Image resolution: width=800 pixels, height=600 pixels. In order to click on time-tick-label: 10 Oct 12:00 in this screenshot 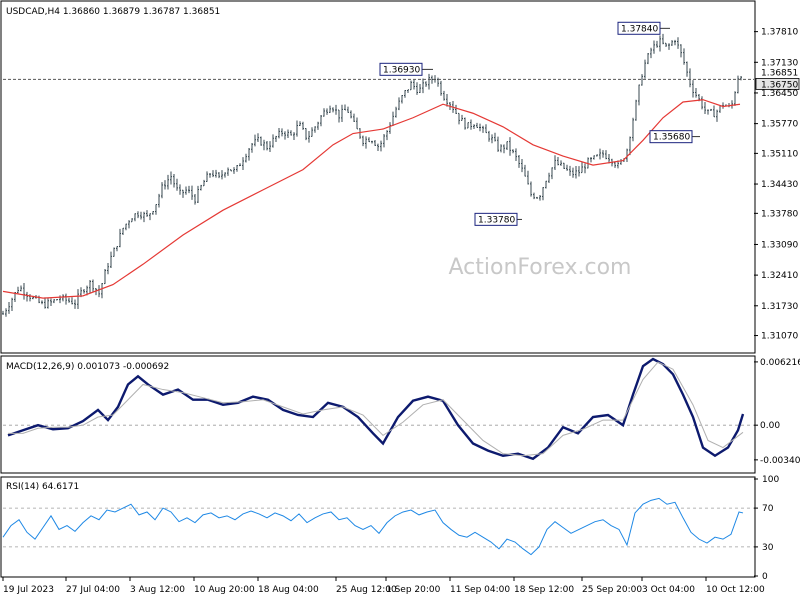, I will do `click(735, 590)`.